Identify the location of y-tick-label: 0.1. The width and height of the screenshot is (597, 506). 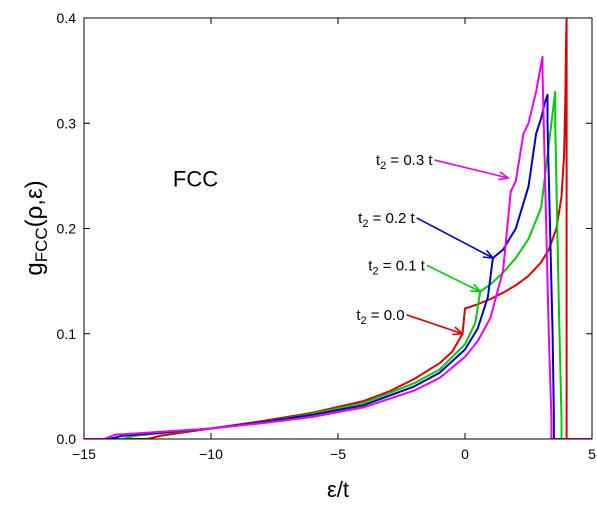
(67, 334).